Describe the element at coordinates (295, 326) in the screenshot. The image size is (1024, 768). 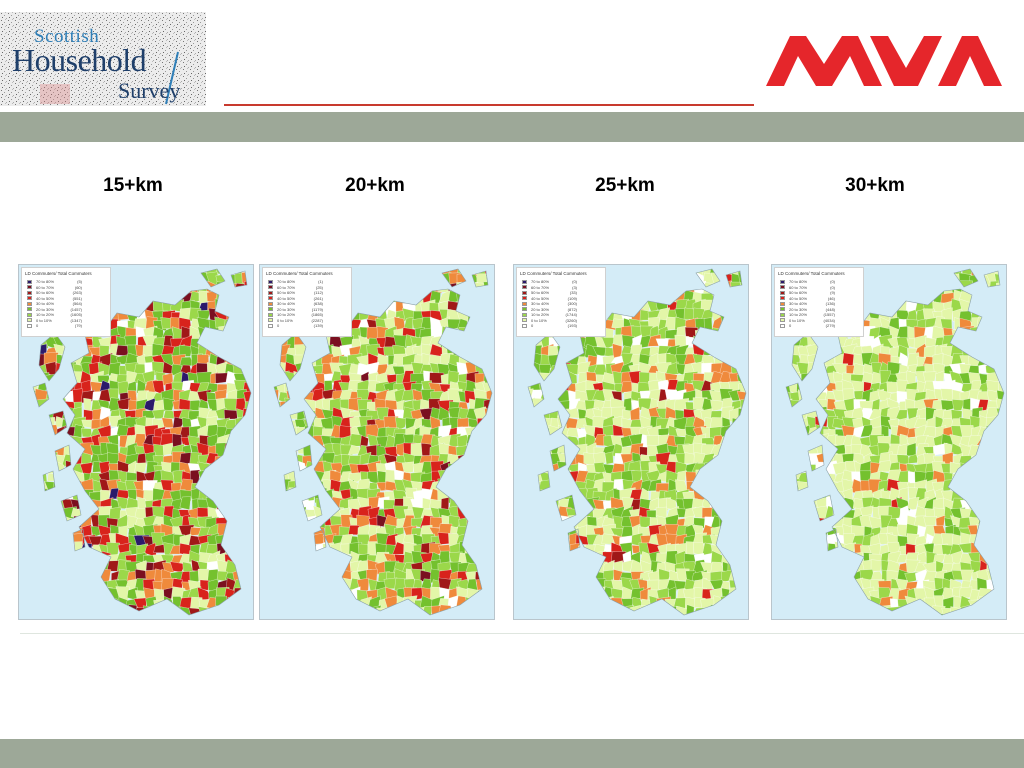
I see `legend-row: 0 (139)` at that location.